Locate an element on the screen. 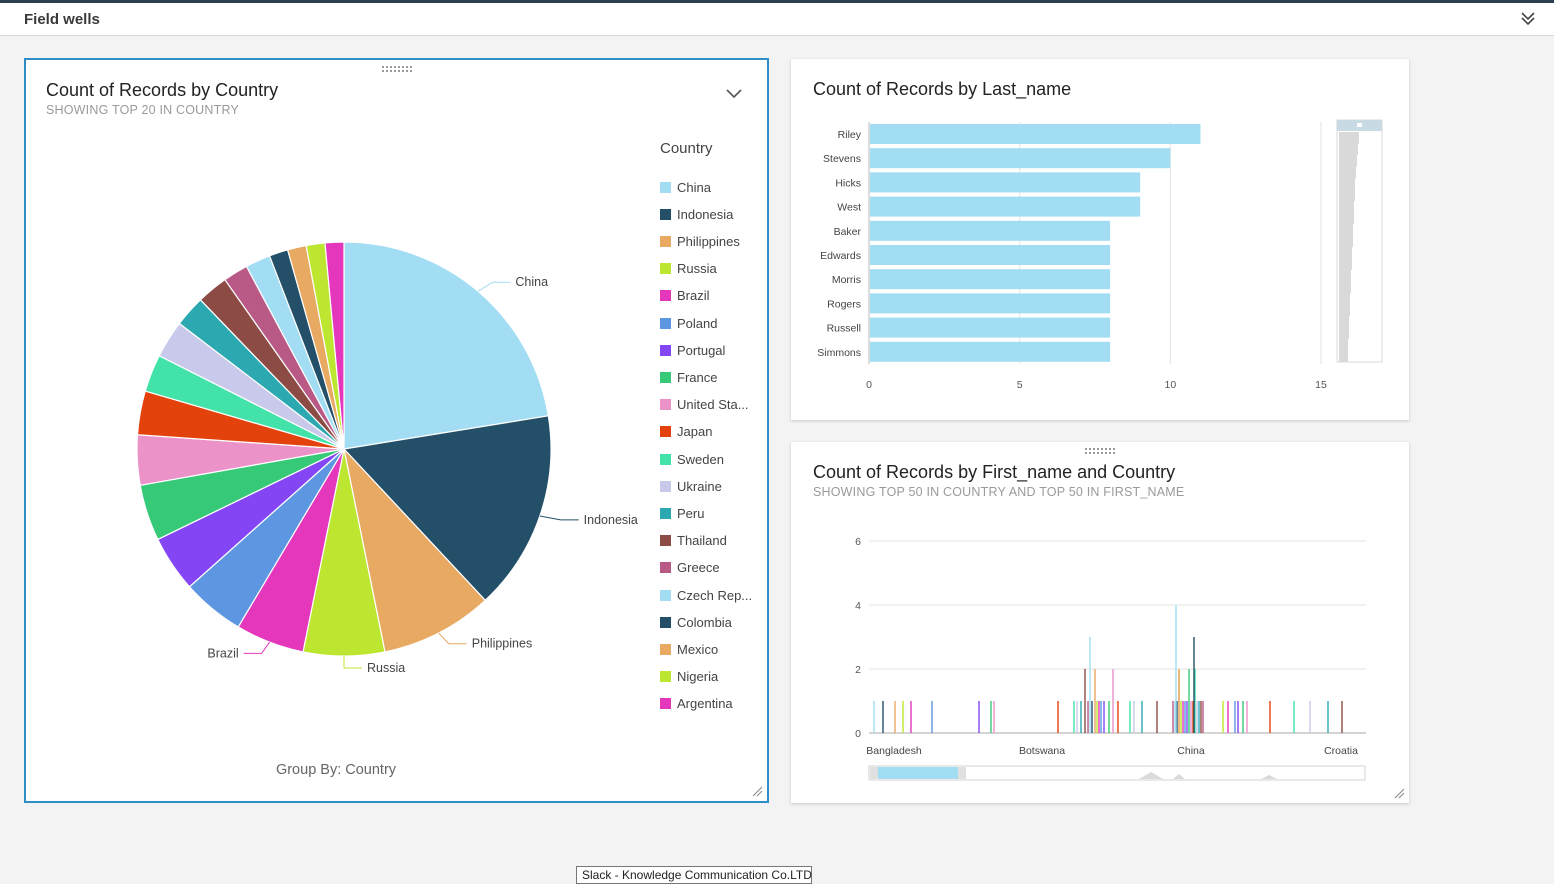 Image resolution: width=1554 pixels, height=884 pixels. scroll-grip-icon is located at coordinates (1359, 125).